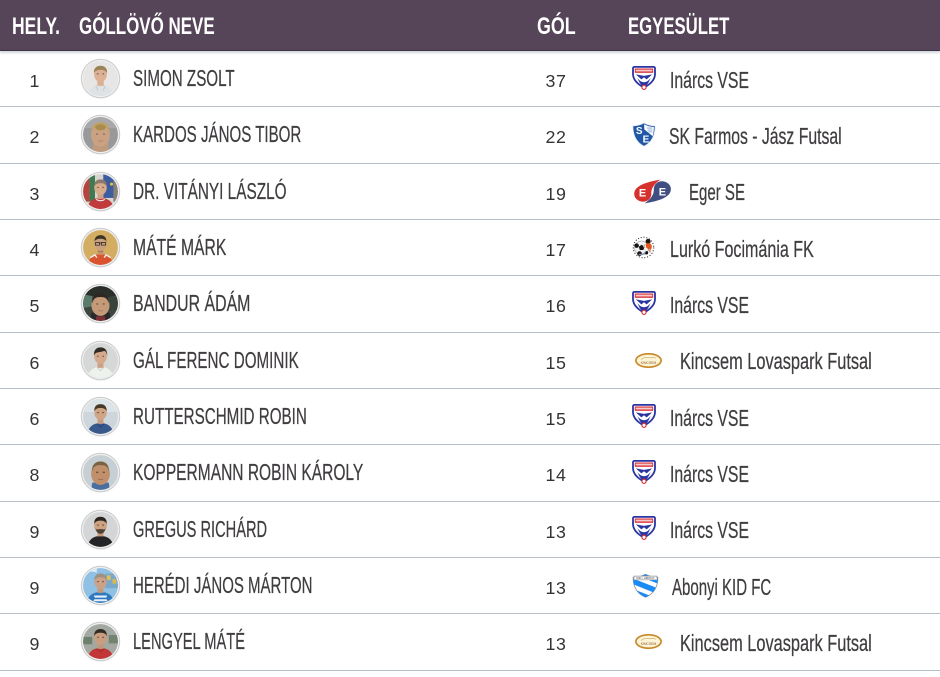 Image resolution: width=940 pixels, height=677 pixels. I want to click on svg-text: S, so click(639, 132).